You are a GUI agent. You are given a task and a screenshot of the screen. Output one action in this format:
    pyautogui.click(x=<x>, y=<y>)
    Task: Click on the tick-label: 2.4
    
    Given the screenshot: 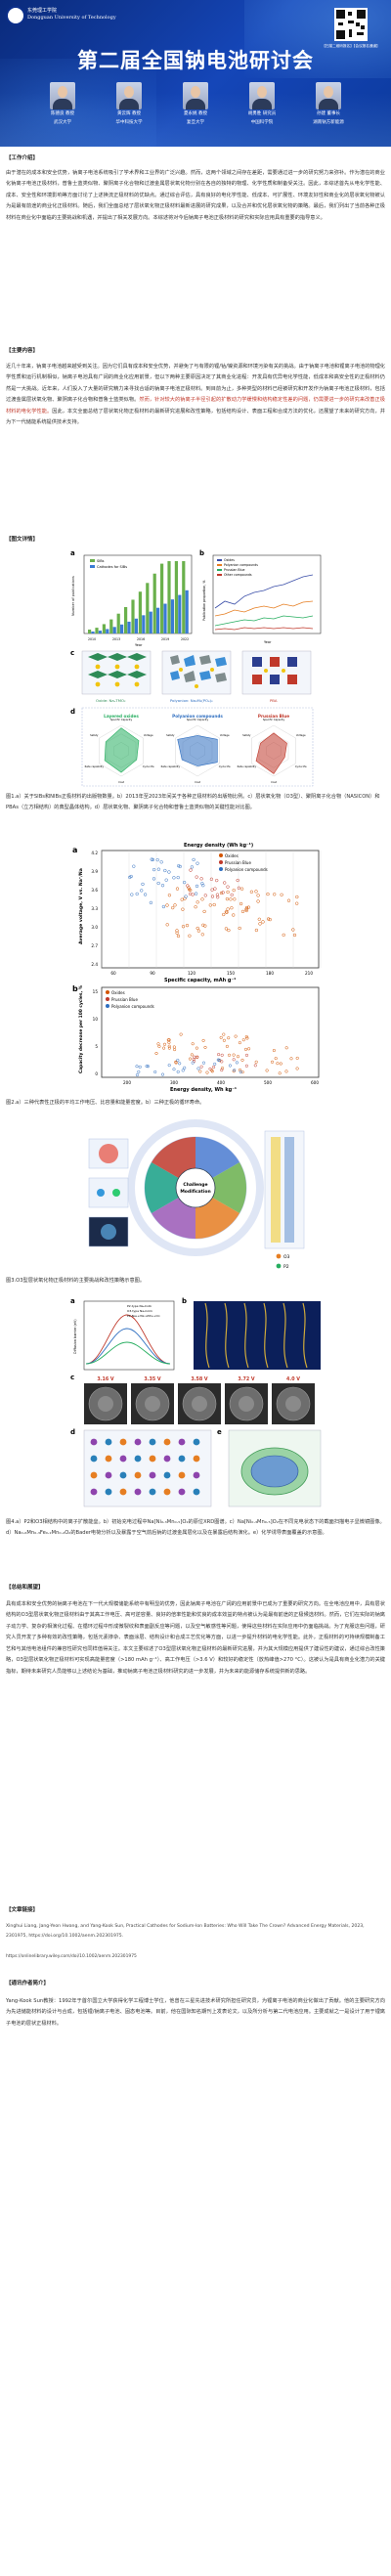 What is the action you would take?
    pyautogui.click(x=94, y=965)
    